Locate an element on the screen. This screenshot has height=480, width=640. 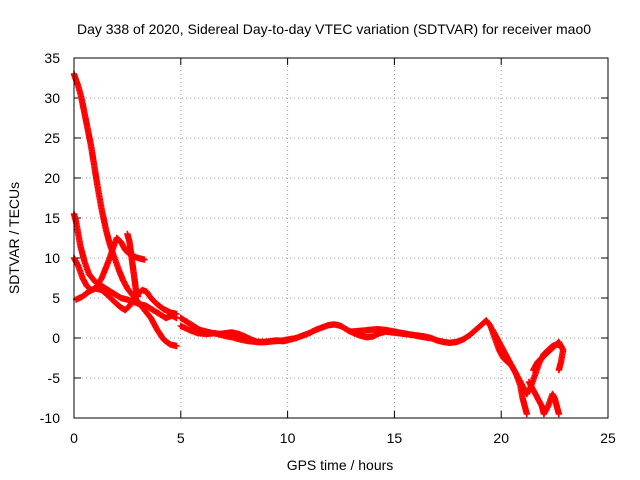
x-tick-label: 0 is located at coordinates (74, 438).